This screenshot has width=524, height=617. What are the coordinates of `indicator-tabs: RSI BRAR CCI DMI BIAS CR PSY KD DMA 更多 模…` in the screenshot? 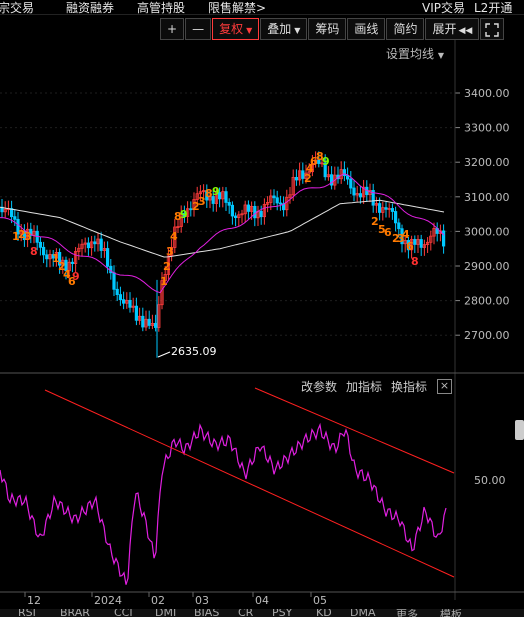 It's located at (262, 613).